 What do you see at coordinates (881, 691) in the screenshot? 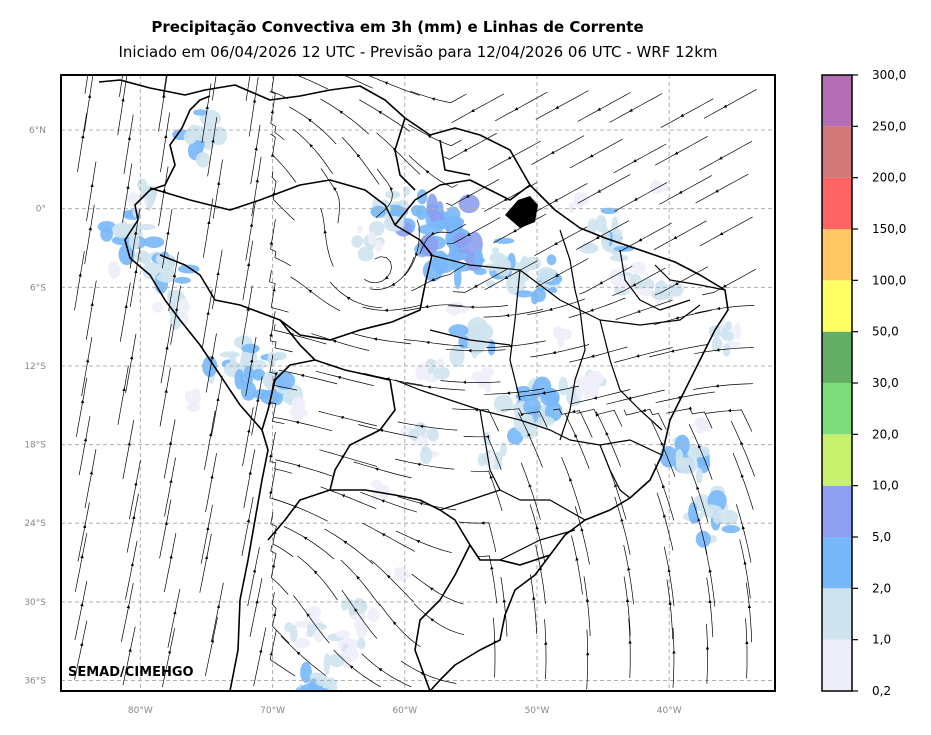
I see `colorbar-label: 0,2` at bounding box center [881, 691].